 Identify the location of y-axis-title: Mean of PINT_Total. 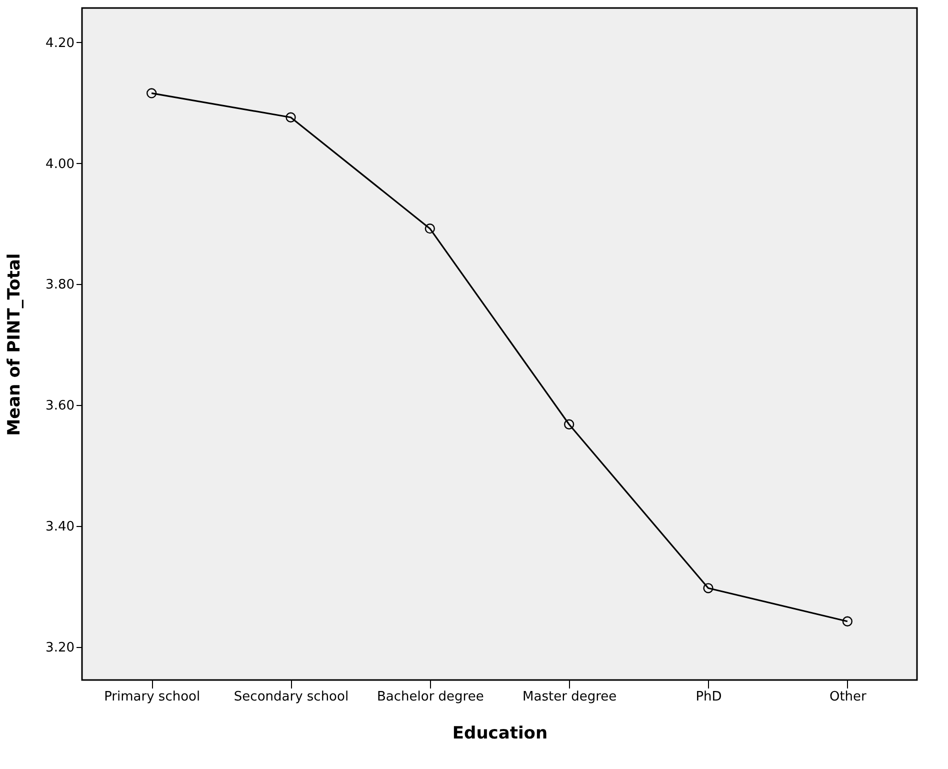
(14, 344).